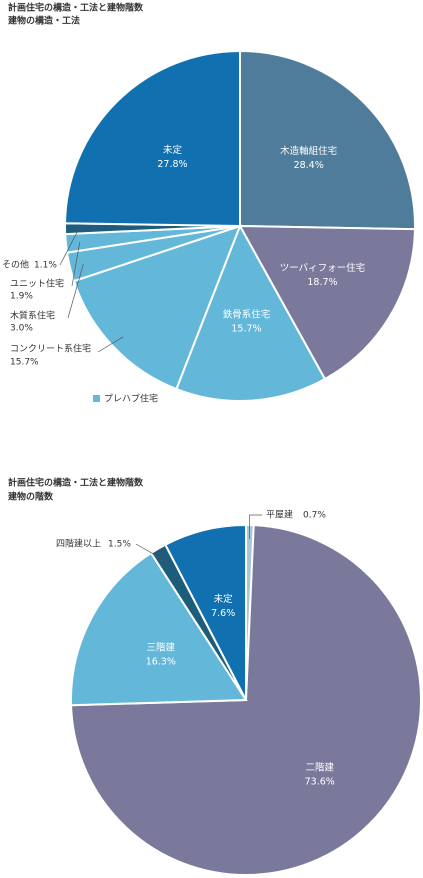  Describe the element at coordinates (131, 399) in the screenshot. I see `legend-label: プレハブ住宅` at that location.